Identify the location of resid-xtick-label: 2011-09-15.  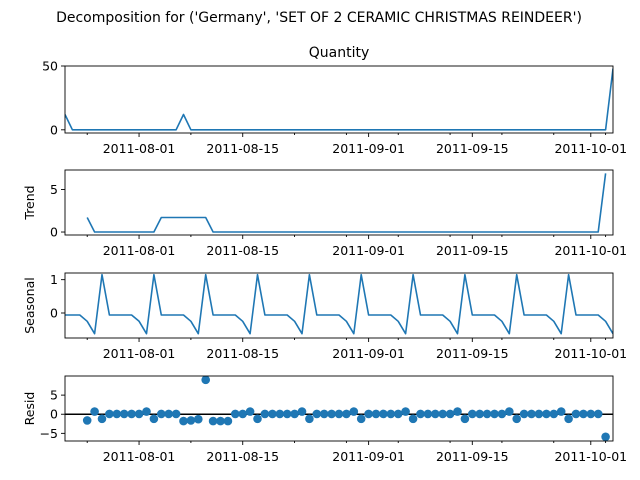
(472, 456).